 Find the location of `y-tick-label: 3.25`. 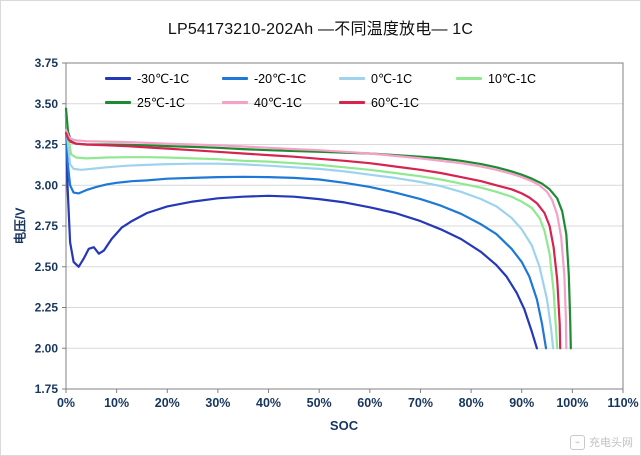

y-tick-label: 3.25 is located at coordinates (47, 145).